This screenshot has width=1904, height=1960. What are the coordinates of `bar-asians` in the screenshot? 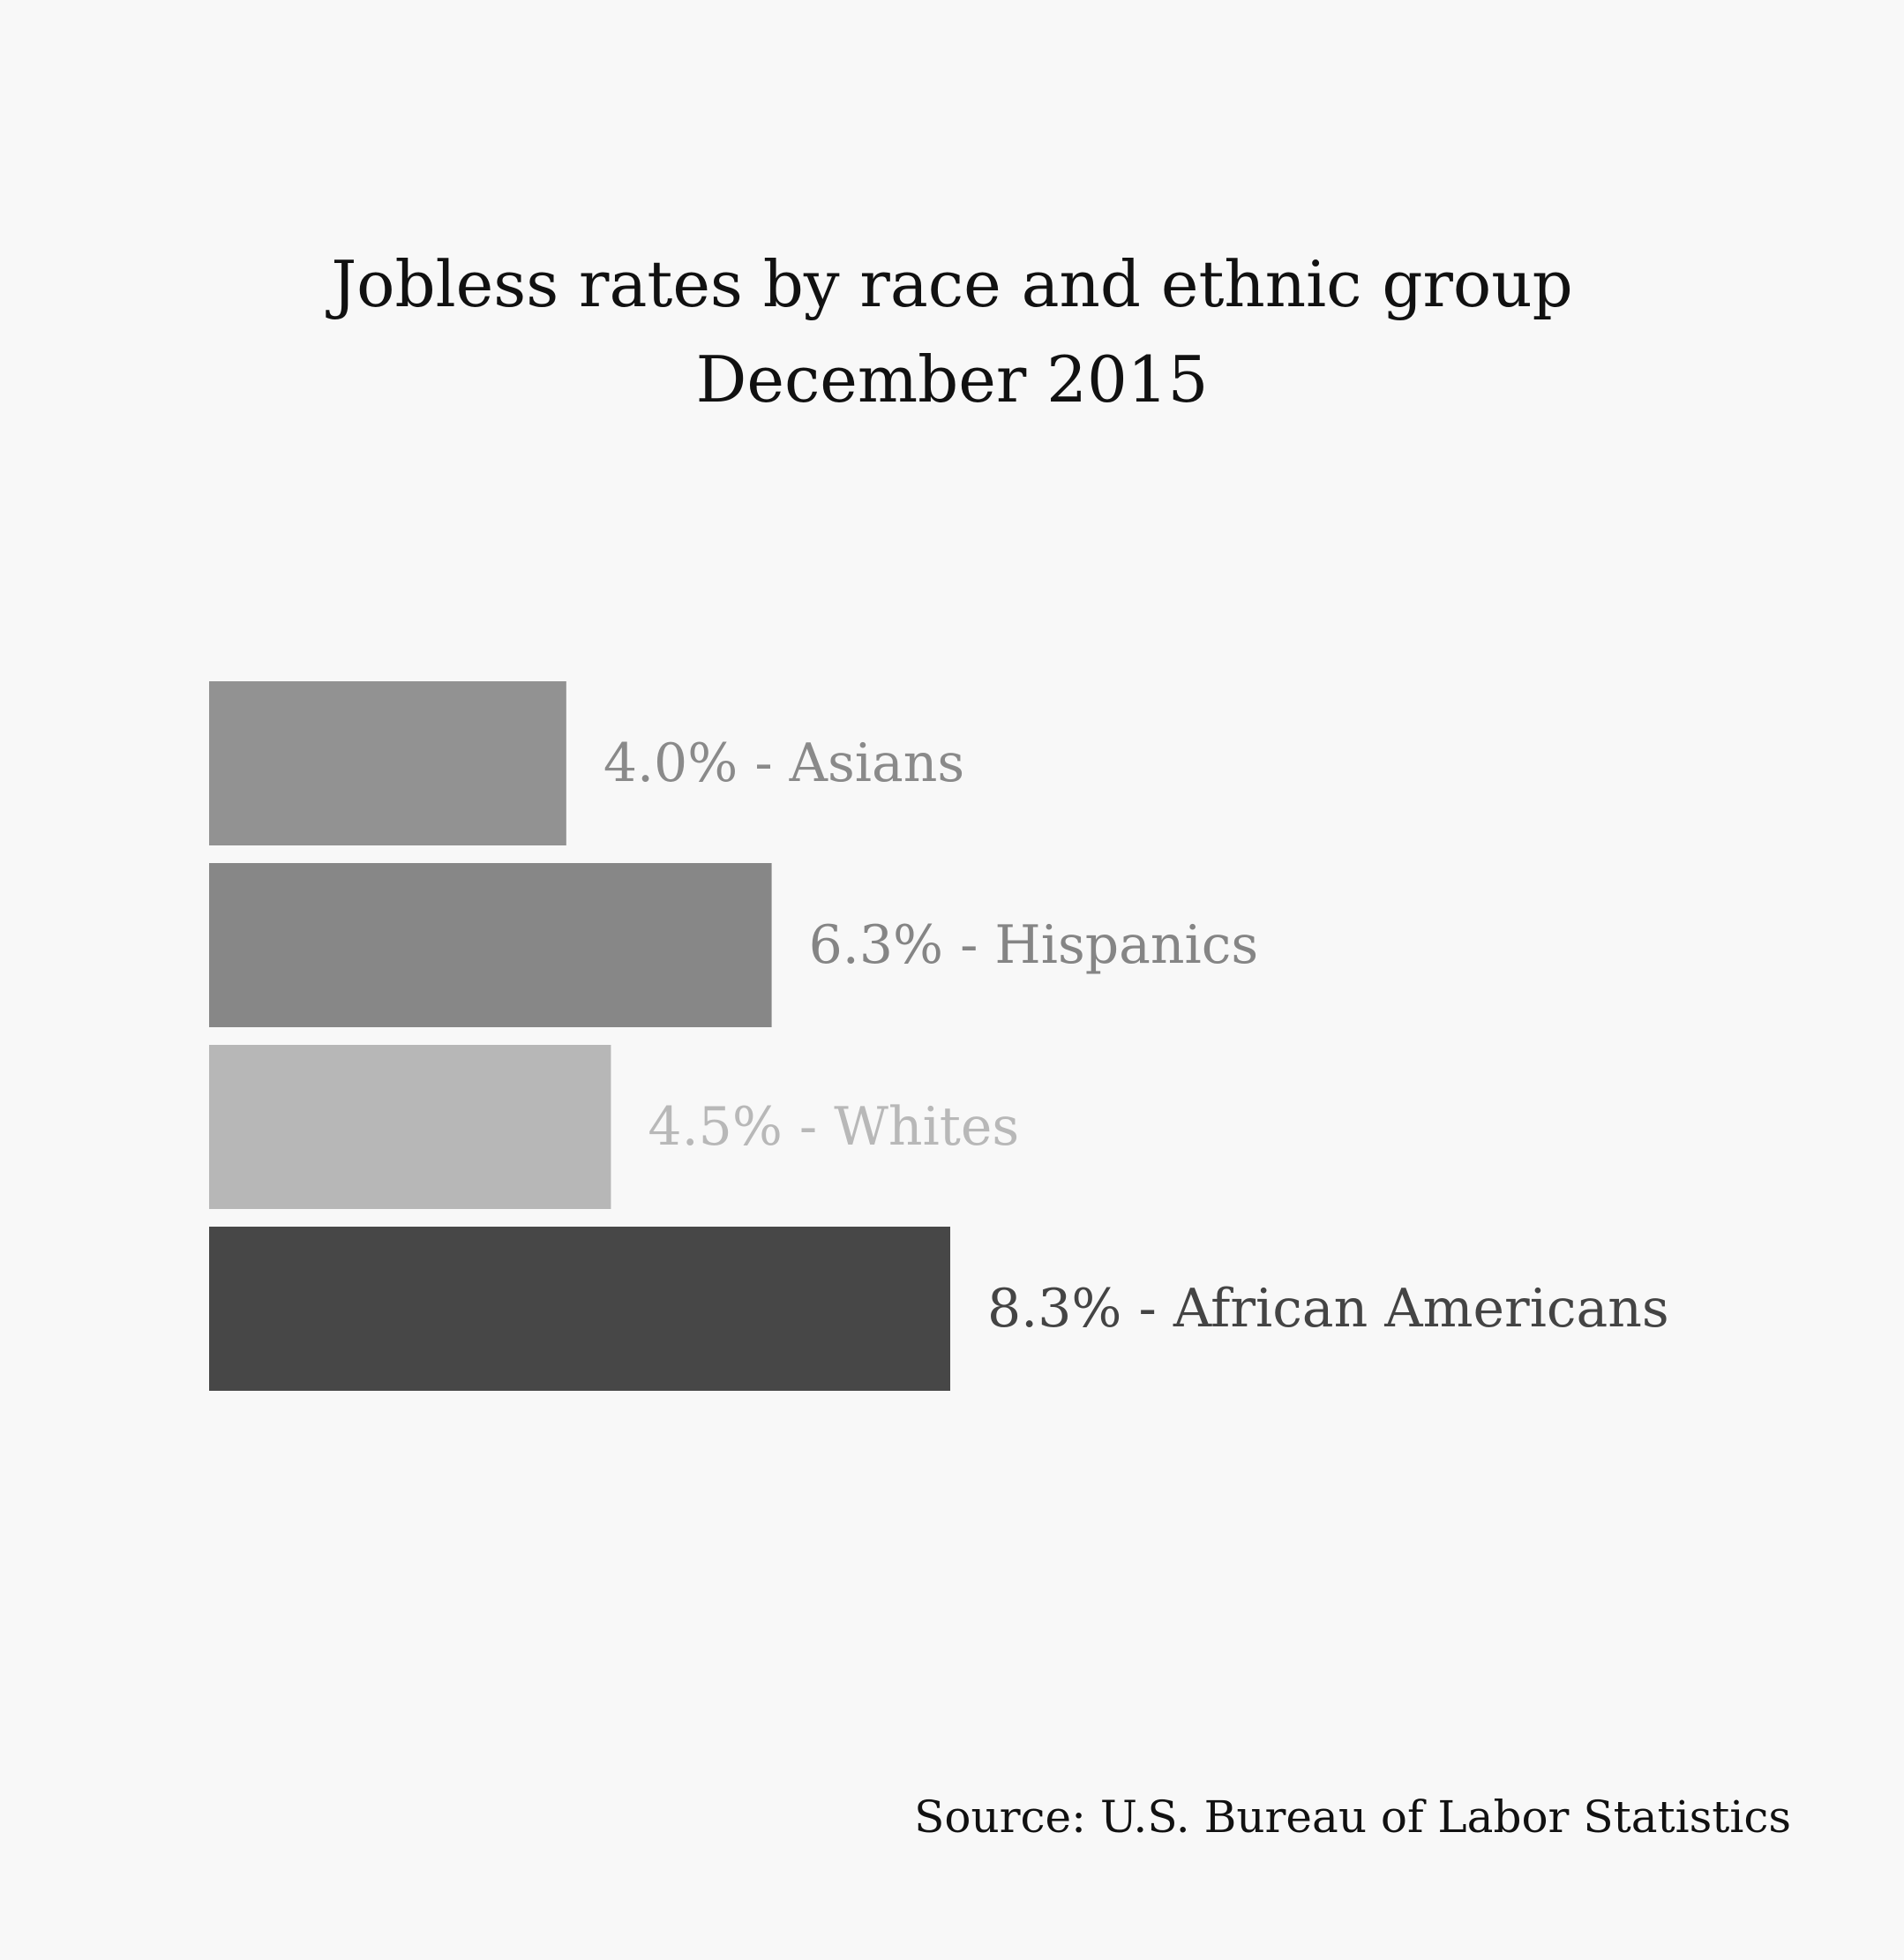 It's located at (387, 763).